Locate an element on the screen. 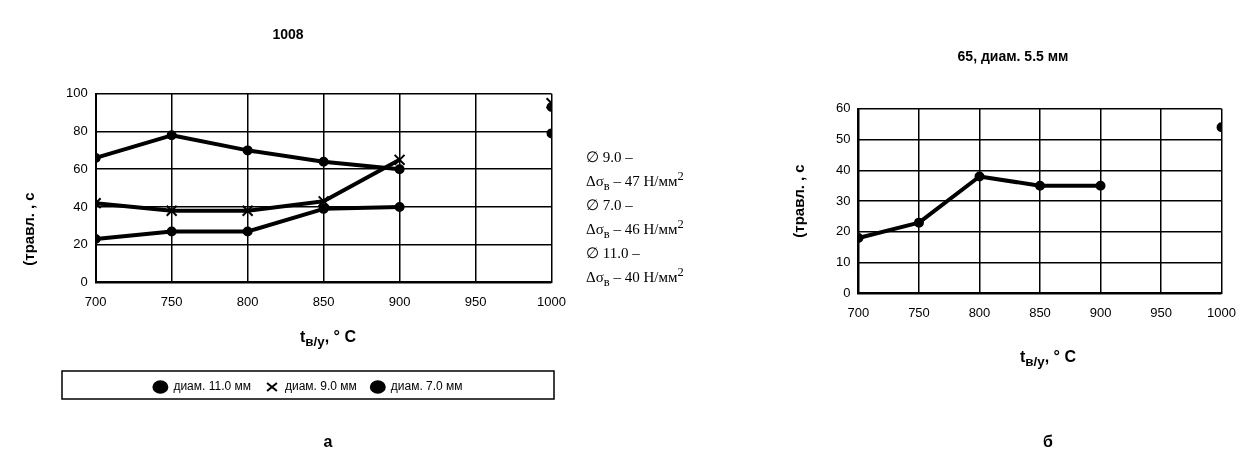  legend-label: диам. 9.0 мм is located at coordinates (320, 386).